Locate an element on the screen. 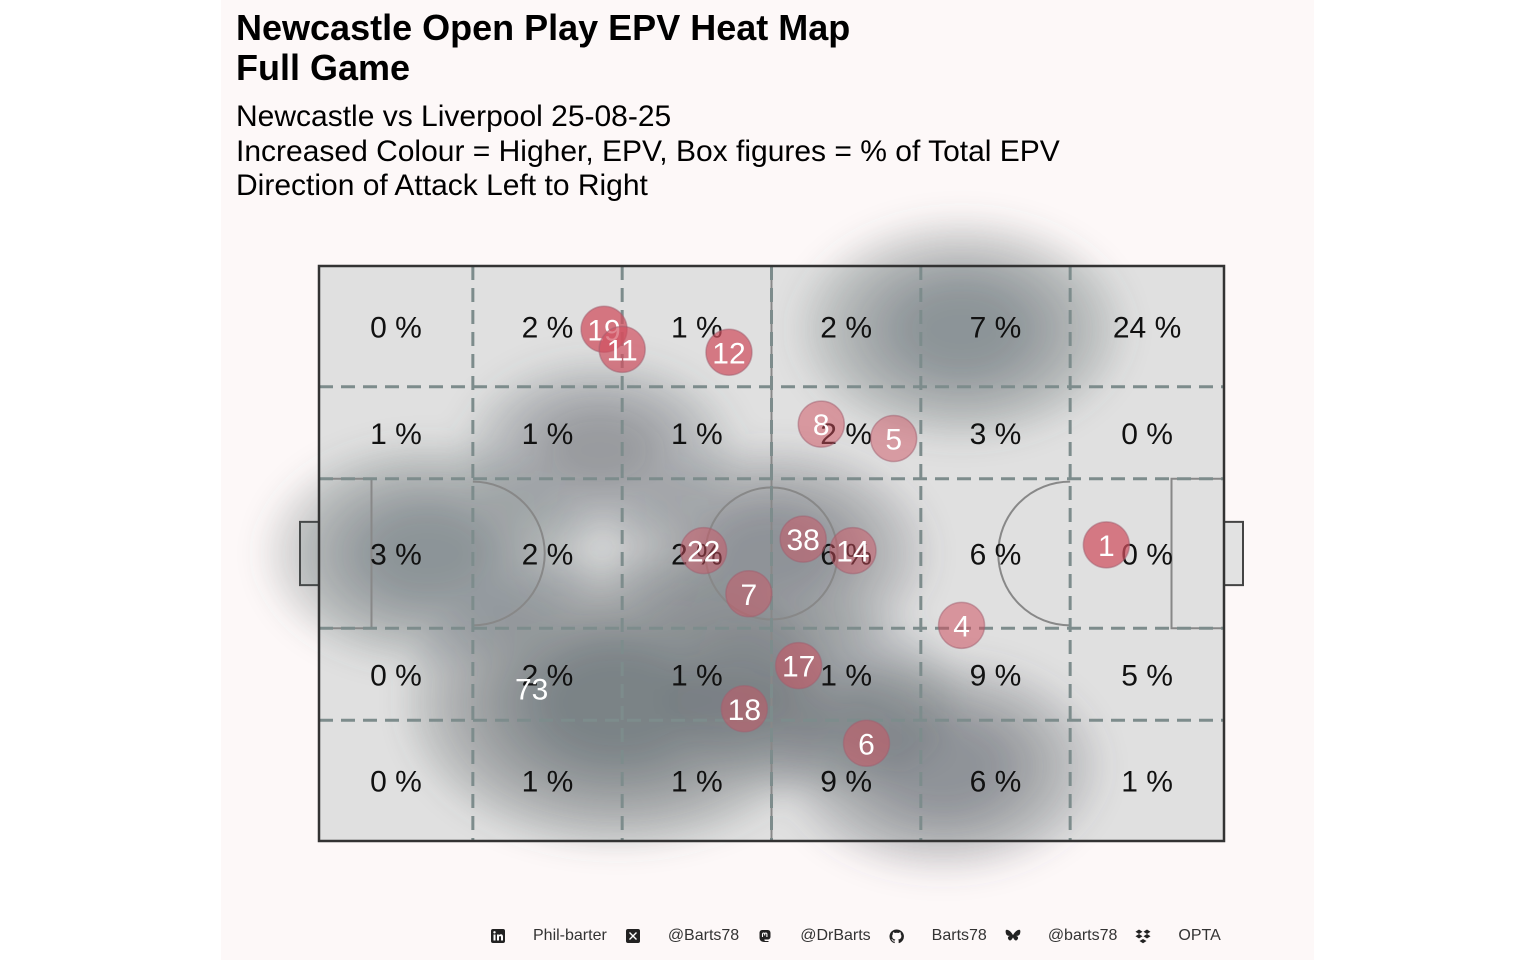 Image resolution: width=1536 pixels, height=960 pixels. zone-label-r2-c1: 1 % is located at coordinates (396, 434).